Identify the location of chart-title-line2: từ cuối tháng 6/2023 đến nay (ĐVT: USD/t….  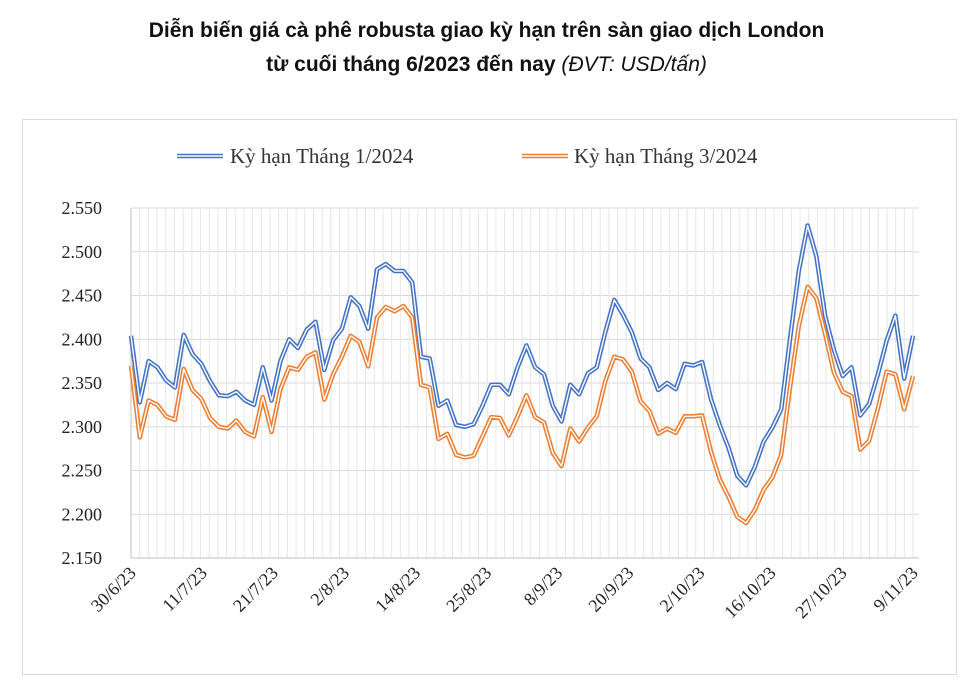
(486, 65).